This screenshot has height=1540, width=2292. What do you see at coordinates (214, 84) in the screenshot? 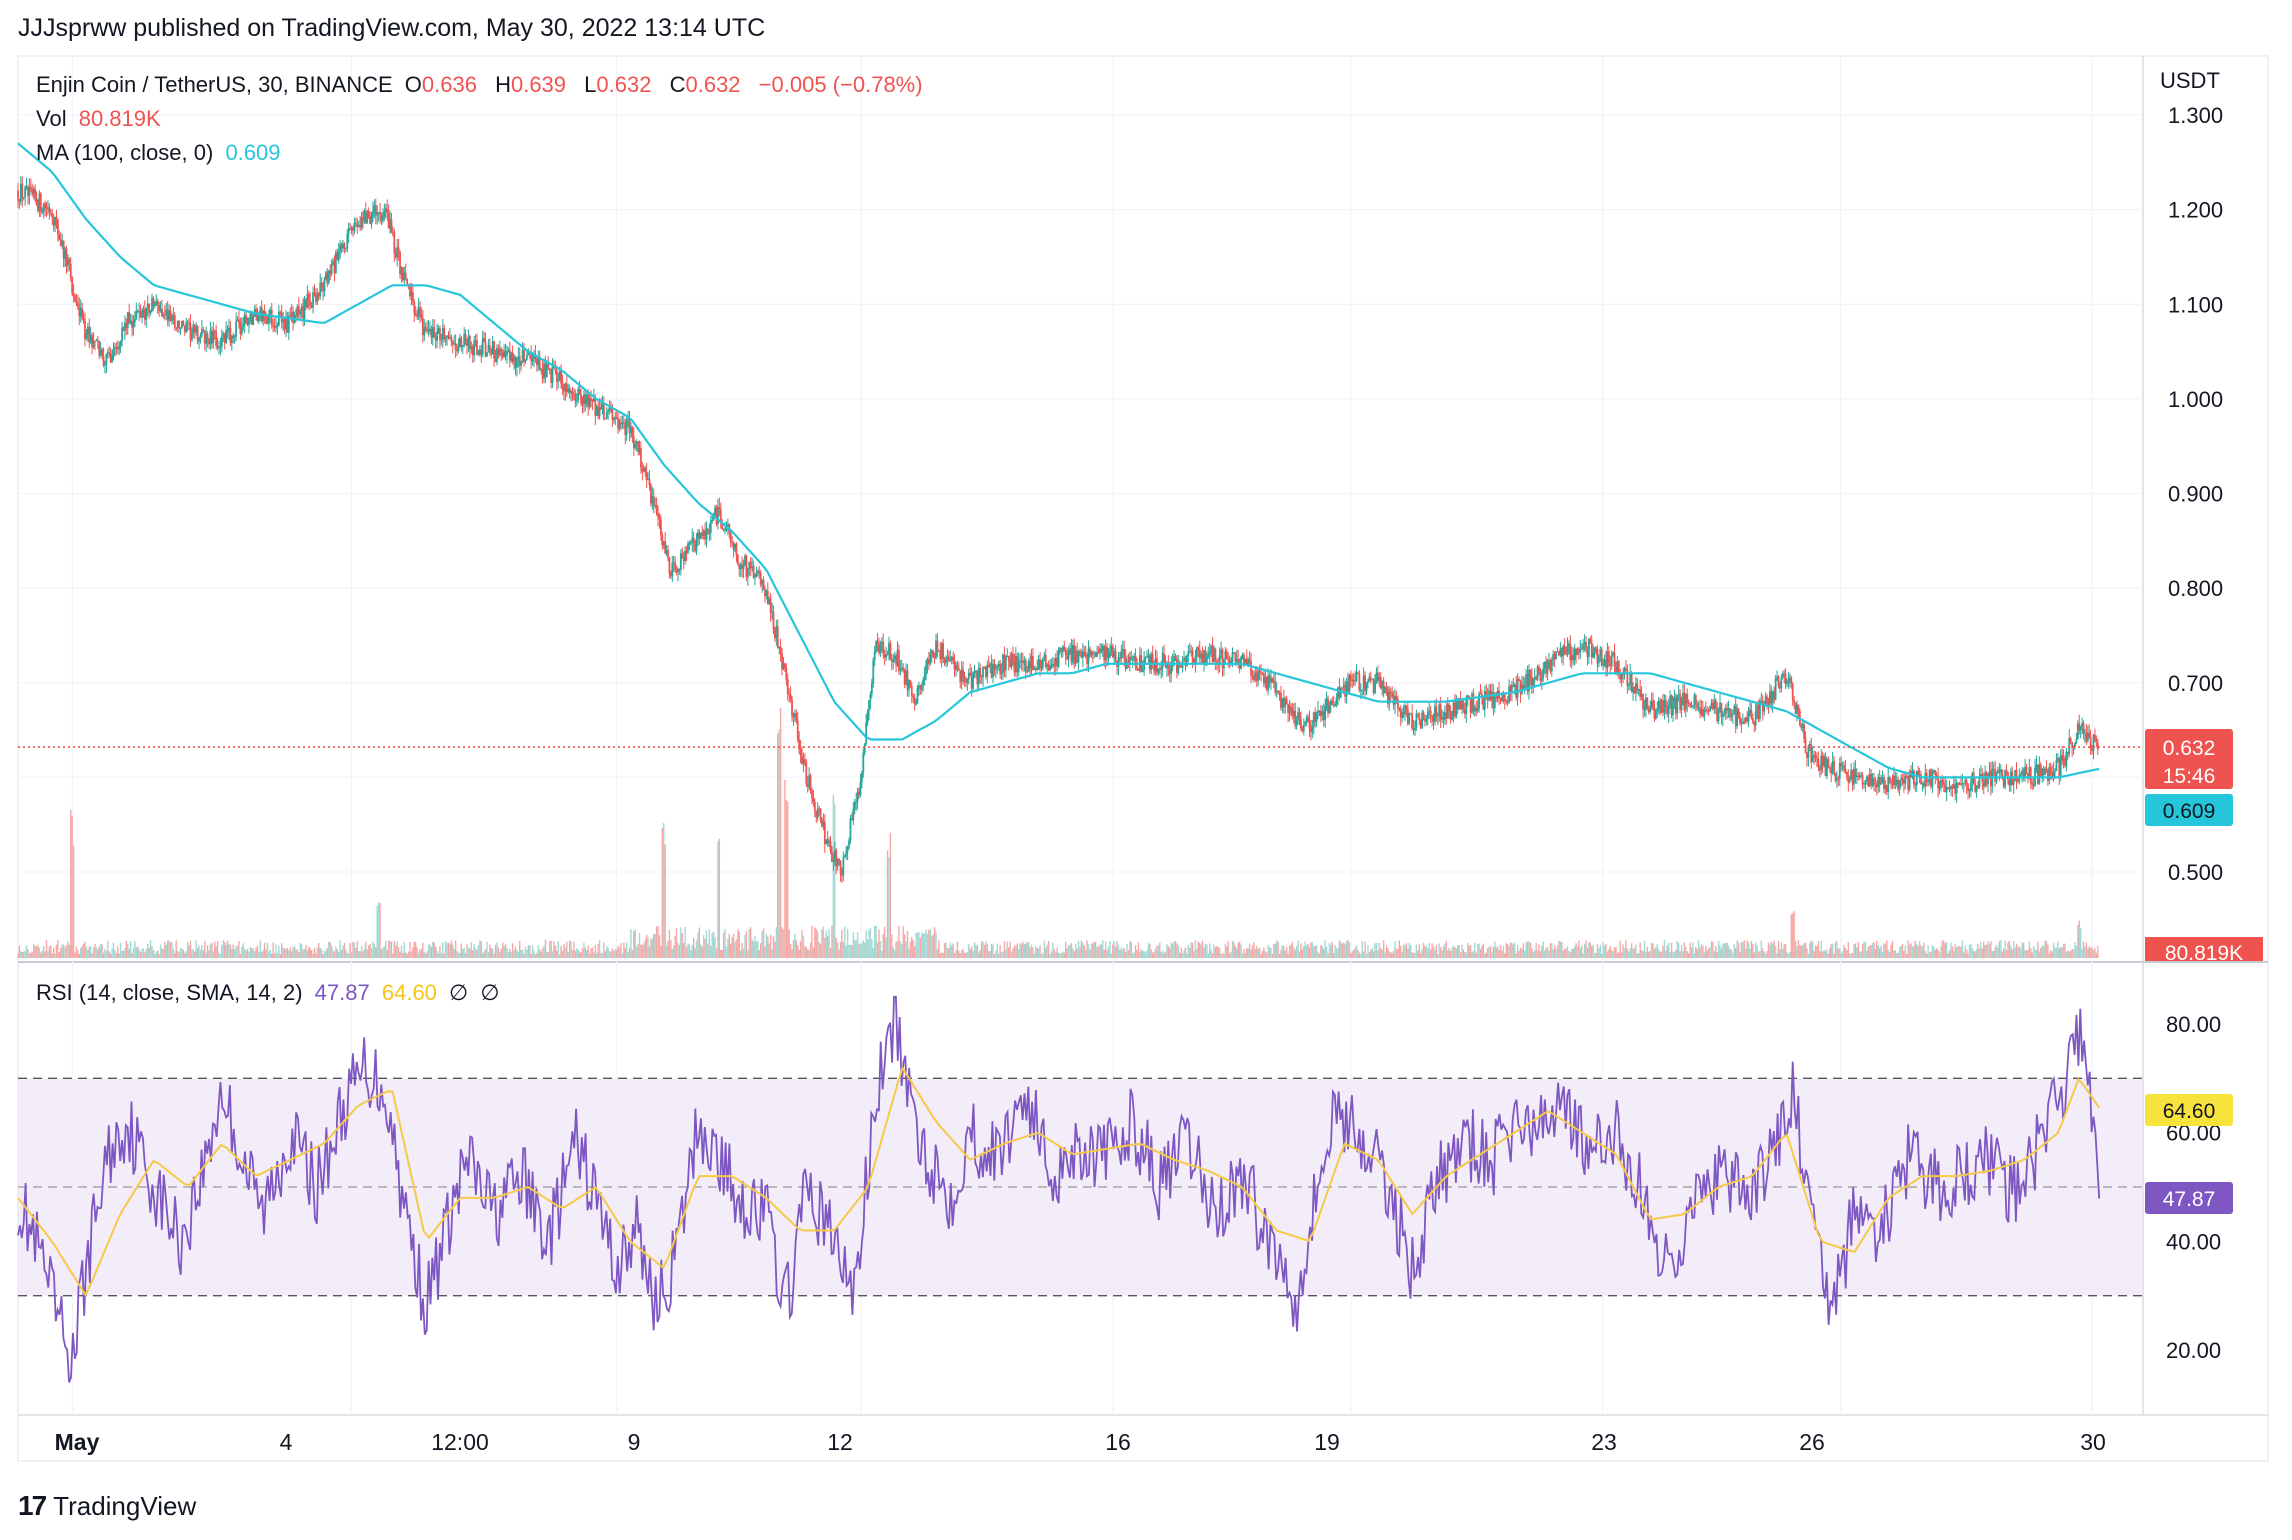
I see `symbol-name: Enjin Coin / TetherUS, 30, BINANCE` at bounding box center [214, 84].